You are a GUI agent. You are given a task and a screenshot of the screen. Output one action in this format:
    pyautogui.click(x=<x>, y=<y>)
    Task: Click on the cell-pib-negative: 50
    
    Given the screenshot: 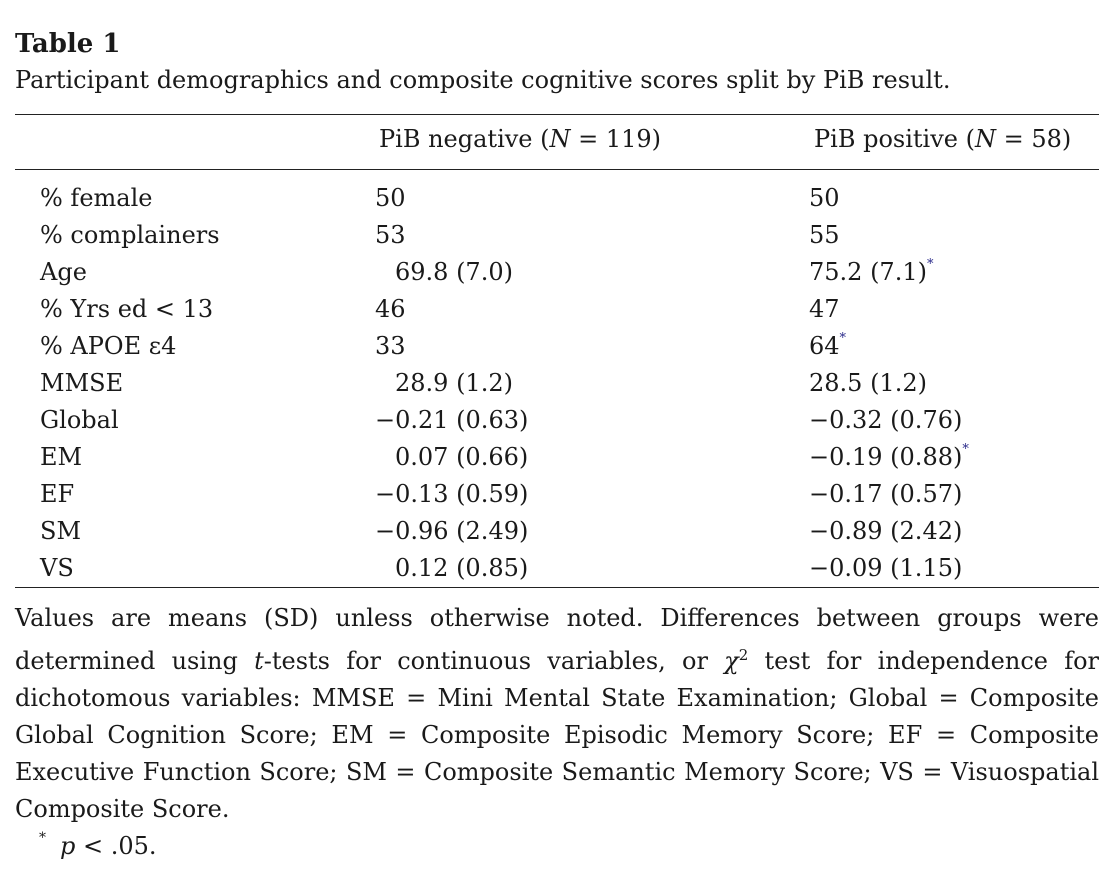 What is the action you would take?
    pyautogui.click(x=390, y=198)
    